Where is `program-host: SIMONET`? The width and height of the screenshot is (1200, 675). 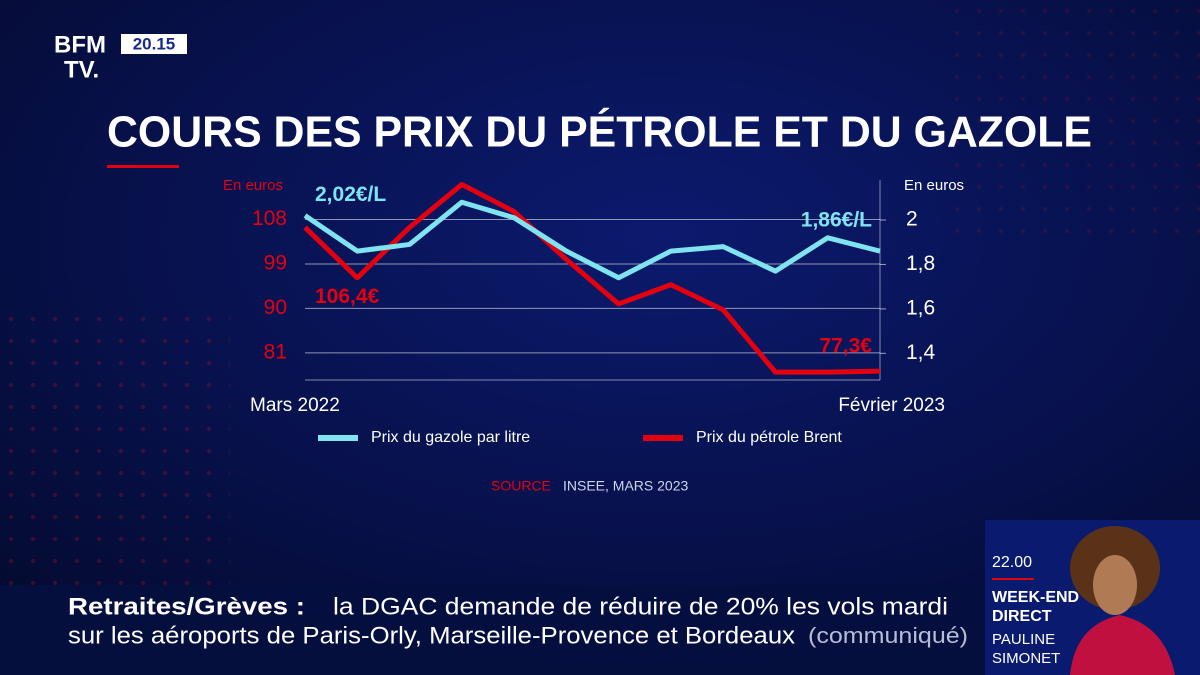 program-host: SIMONET is located at coordinates (1026, 658).